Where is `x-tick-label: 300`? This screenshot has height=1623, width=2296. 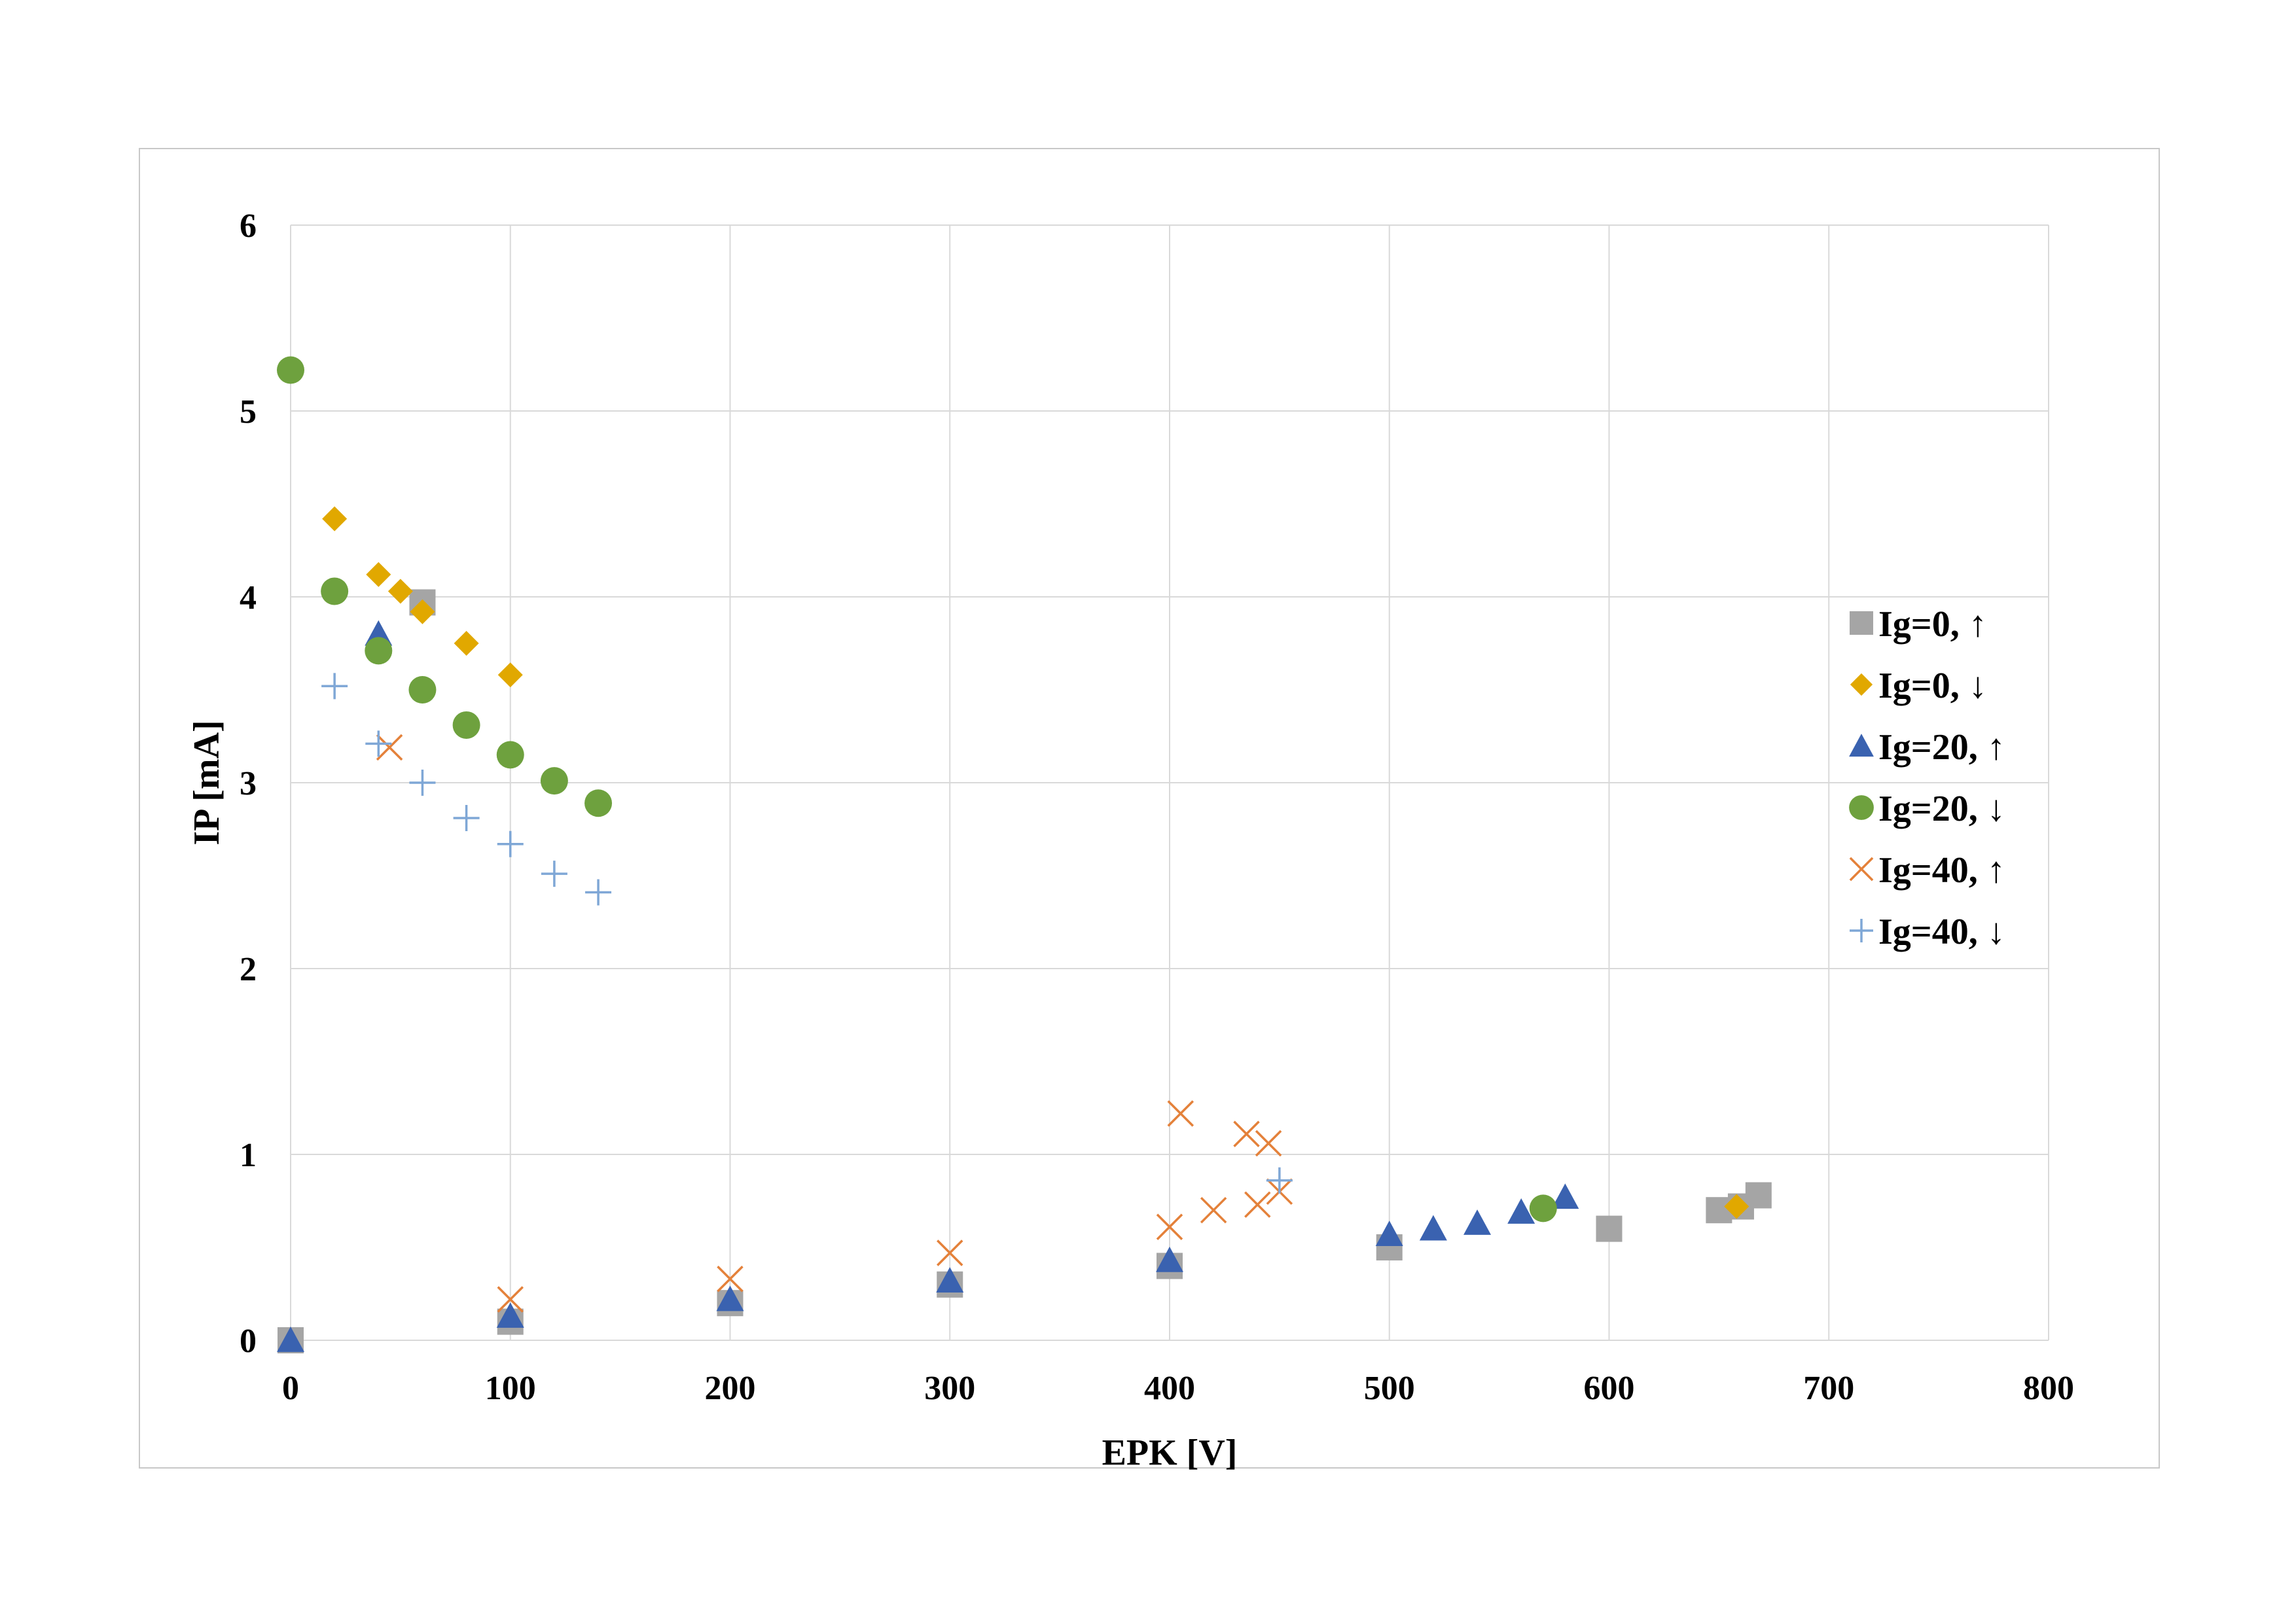 x-tick-label: 300 is located at coordinates (949, 1388).